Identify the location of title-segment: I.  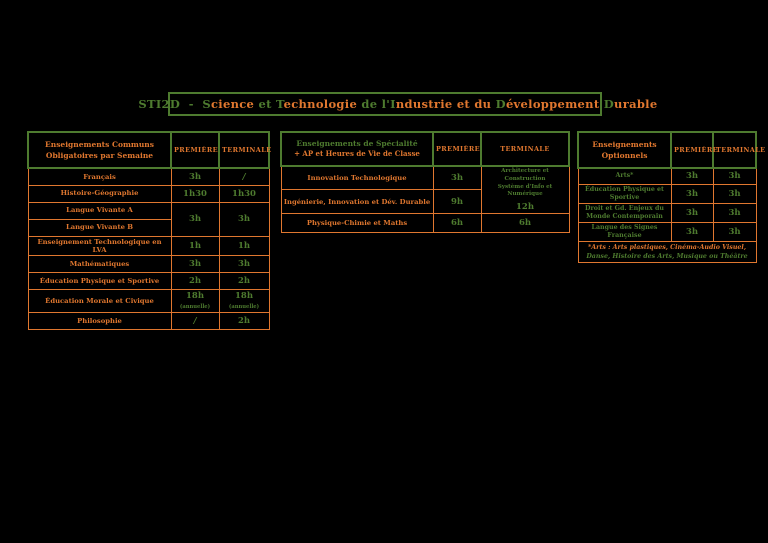
(393, 104).